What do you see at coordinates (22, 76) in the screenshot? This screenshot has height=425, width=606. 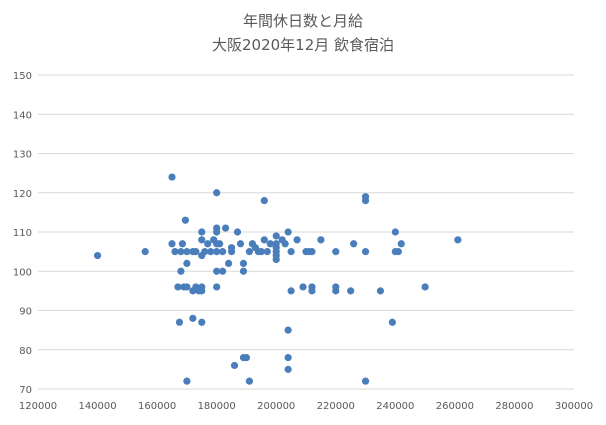 I see `y-tick-label: 150` at bounding box center [22, 76].